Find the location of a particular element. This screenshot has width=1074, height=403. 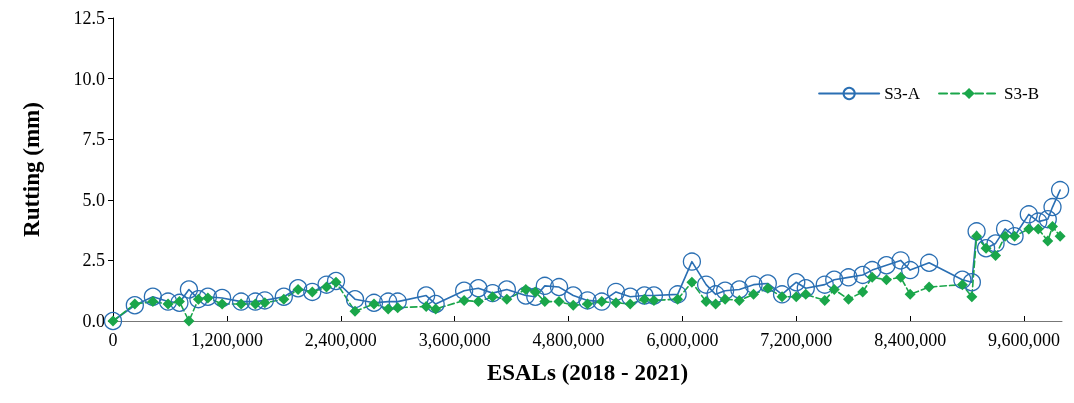

legend-label: S3-A is located at coordinates (902, 93).